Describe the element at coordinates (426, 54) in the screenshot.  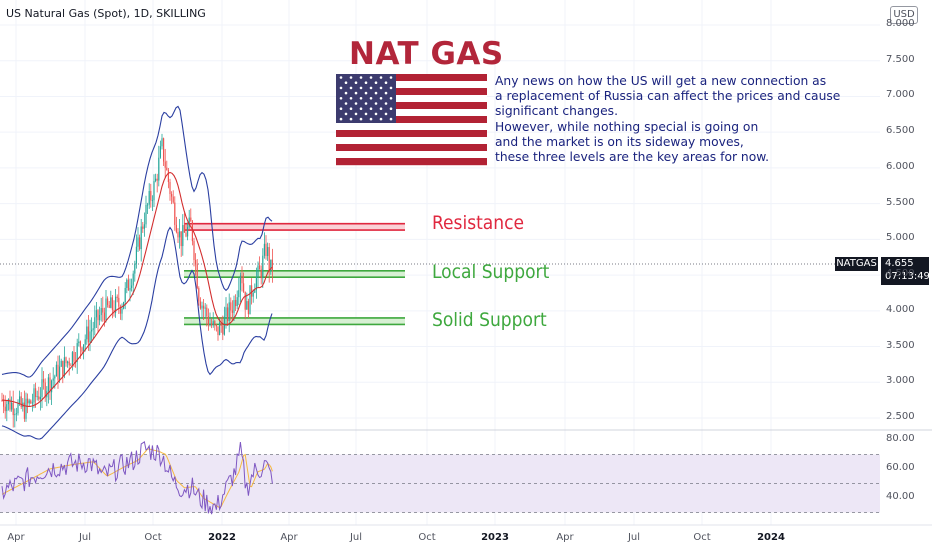
I see `annotation-title: NAT GAS` at that location.